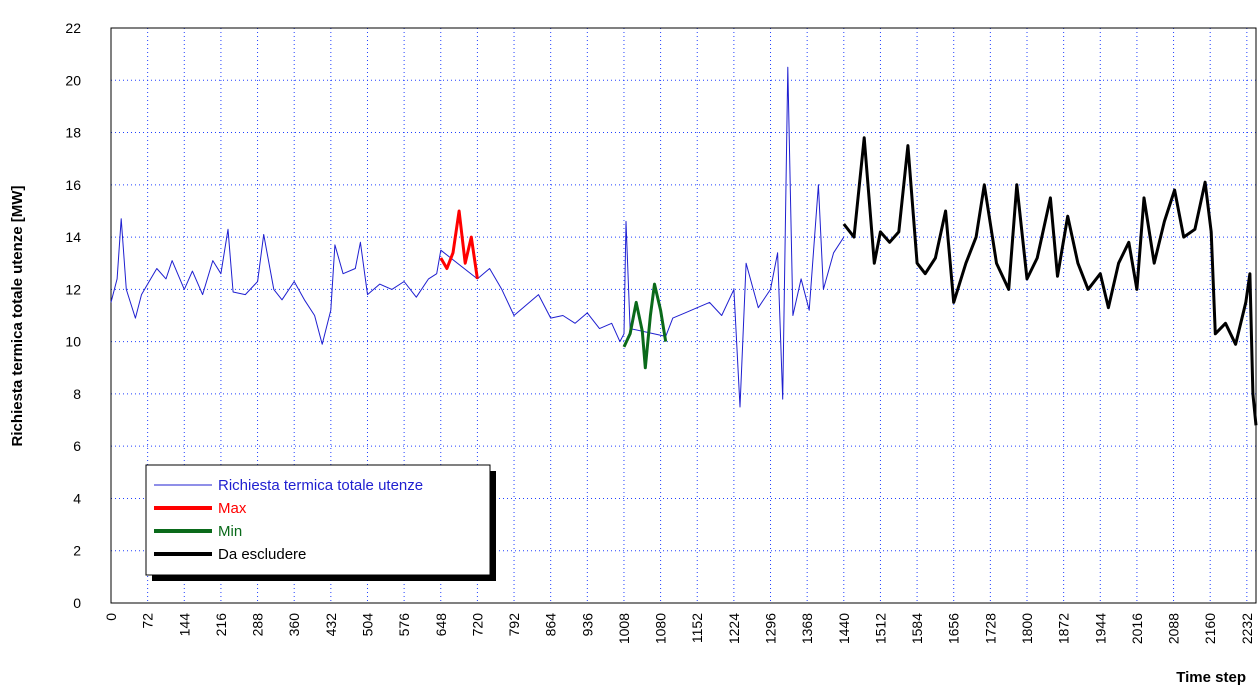 This screenshot has width=1258, height=688. I want to click on x-tick-label: 792, so click(514, 625).